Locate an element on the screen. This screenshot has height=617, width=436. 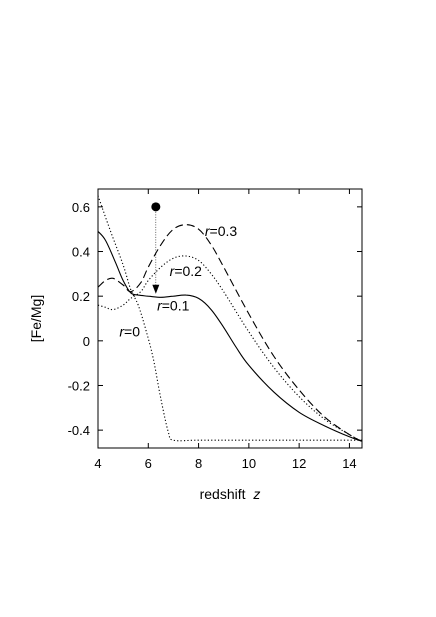
observation-point is located at coordinates (156, 248).